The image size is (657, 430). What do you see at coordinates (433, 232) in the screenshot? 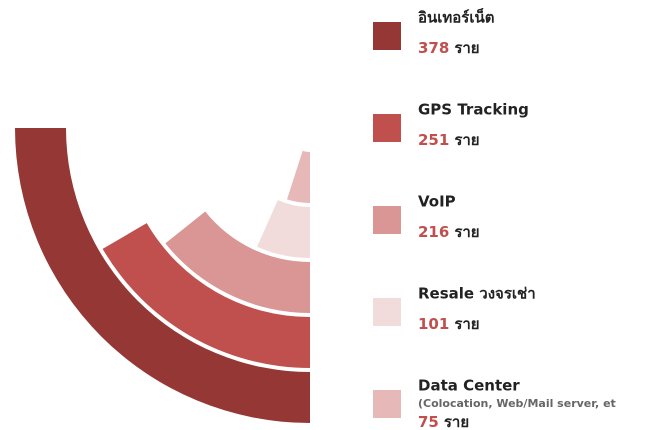
I see `value-label: 216` at bounding box center [433, 232].